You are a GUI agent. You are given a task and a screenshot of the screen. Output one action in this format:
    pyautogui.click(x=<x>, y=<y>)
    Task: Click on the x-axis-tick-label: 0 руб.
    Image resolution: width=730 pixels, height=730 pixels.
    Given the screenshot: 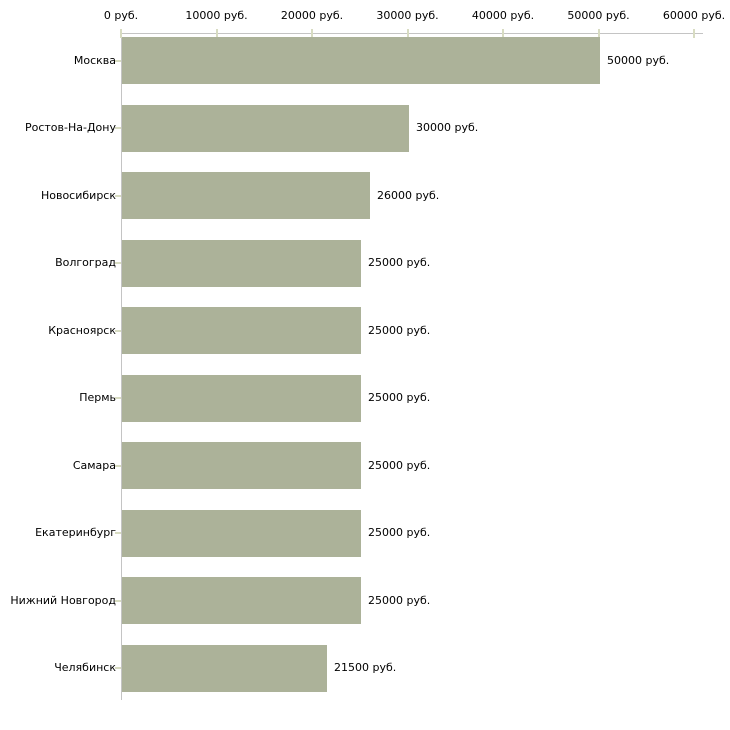 What is the action you would take?
    pyautogui.click(x=121, y=15)
    